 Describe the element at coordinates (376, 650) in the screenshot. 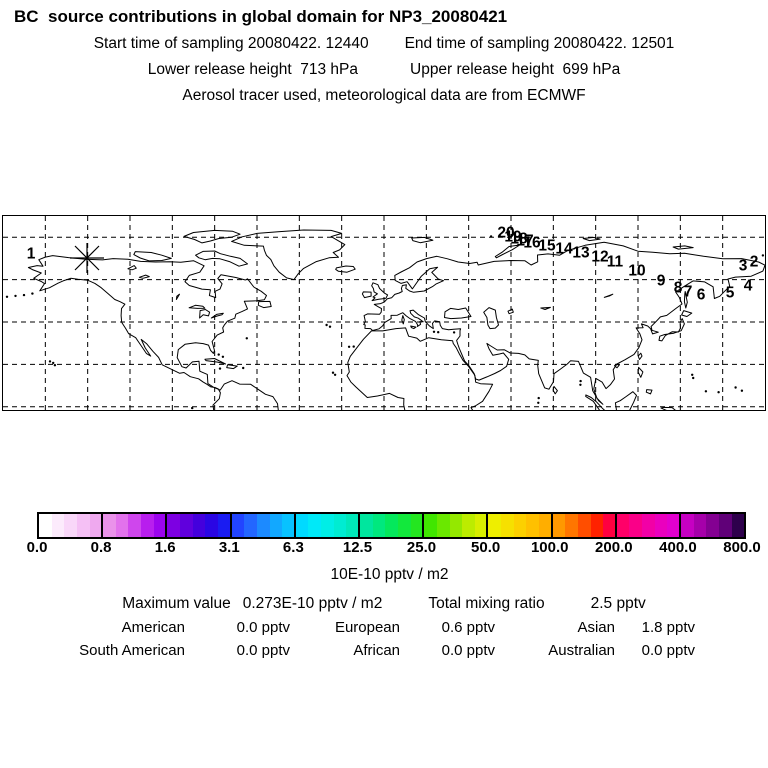

I see `region-label: African` at that location.